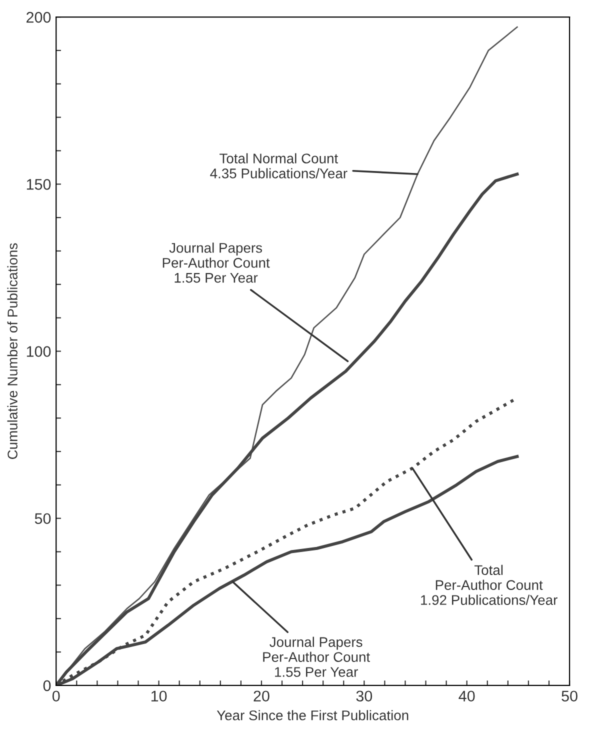 This screenshot has width=597, height=741. What do you see at coordinates (47, 686) in the screenshot?
I see `y-tick-label: 0` at bounding box center [47, 686].